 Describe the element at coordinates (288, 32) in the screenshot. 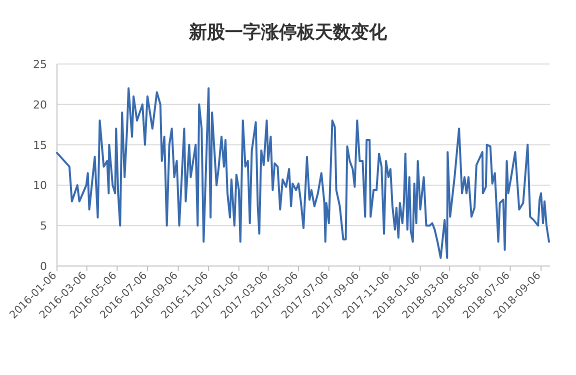

I see `chart-title: 新股一字涨停板天数变化` at that location.